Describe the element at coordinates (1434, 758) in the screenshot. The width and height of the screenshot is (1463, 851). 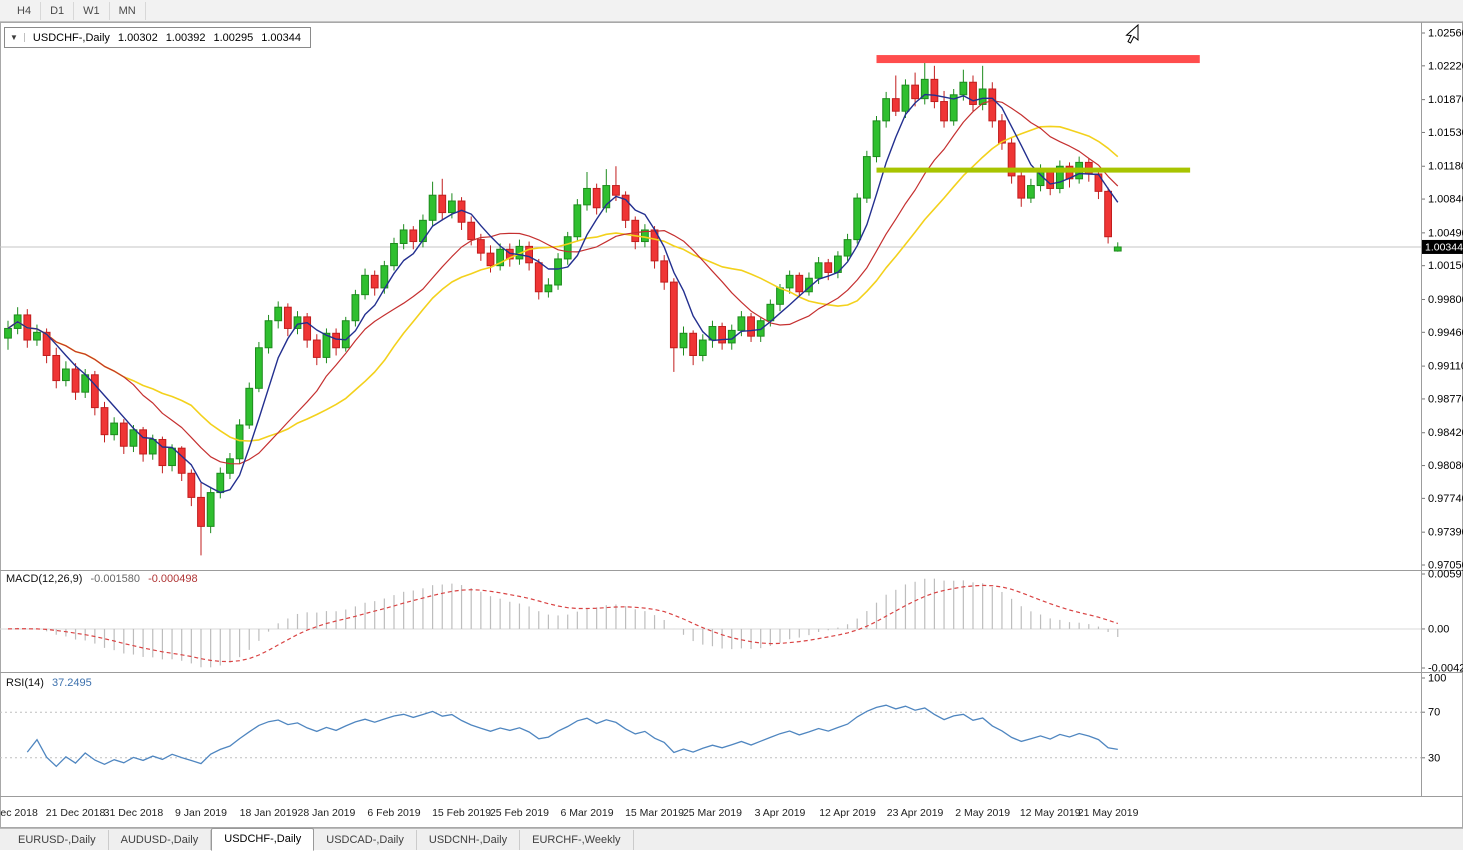
I see `svg-text: 30` at that location.